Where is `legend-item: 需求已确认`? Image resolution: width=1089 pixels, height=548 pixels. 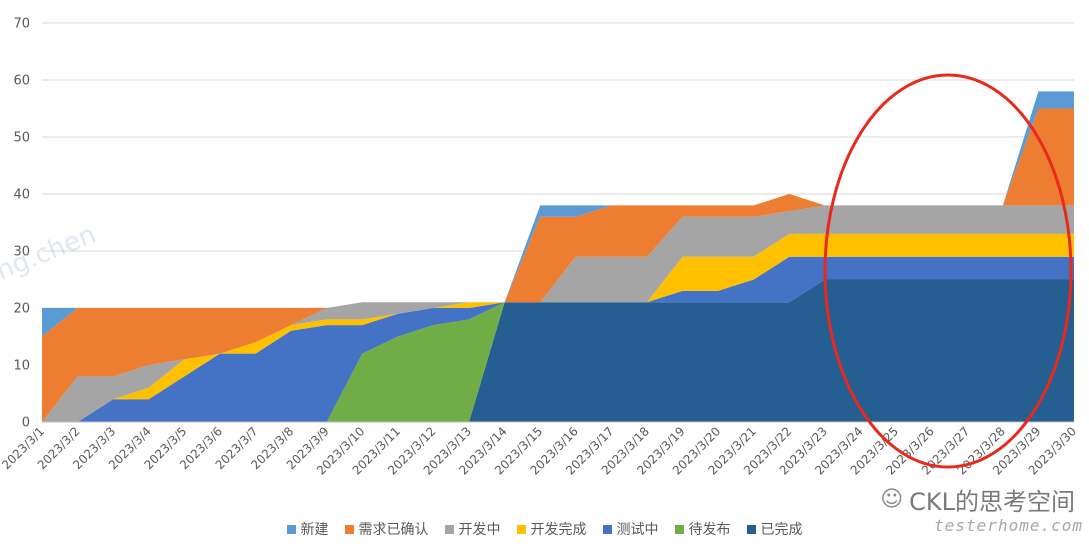 legend-item: 需求已确认 is located at coordinates (386, 529).